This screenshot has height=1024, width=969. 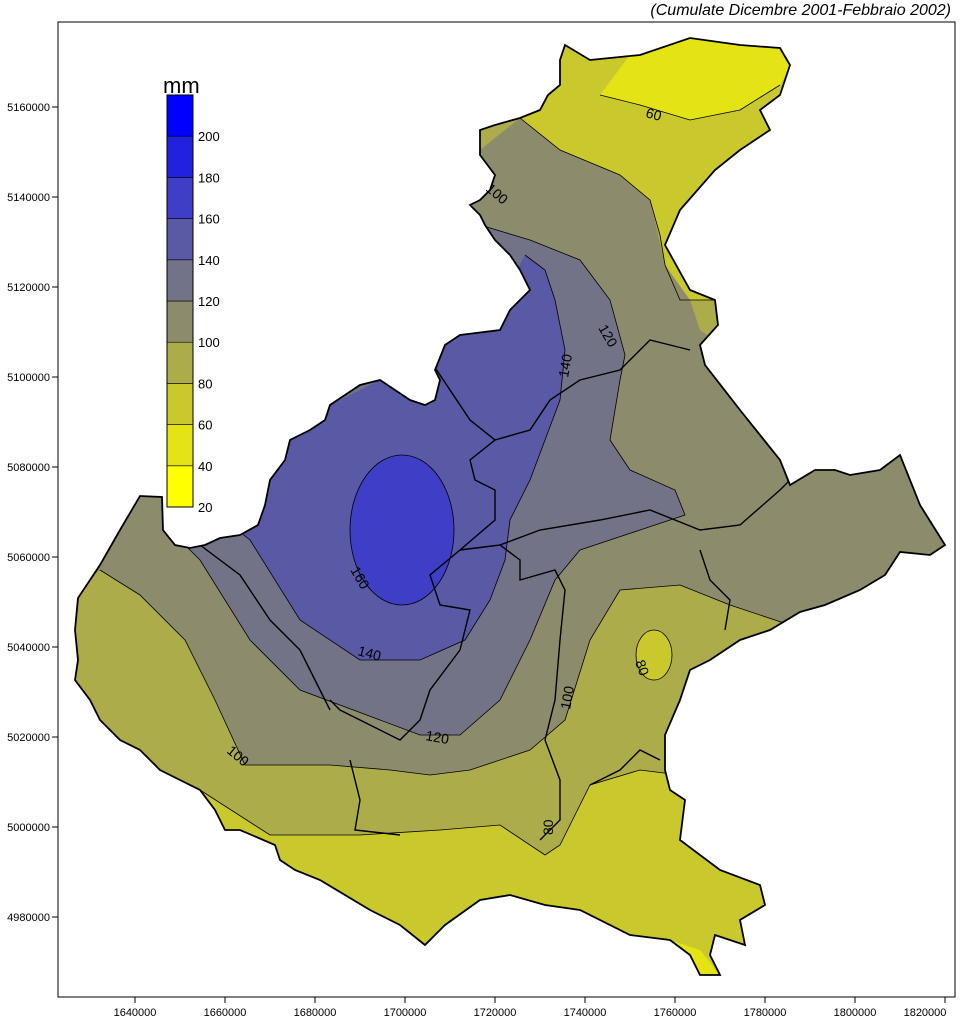 I want to click on contour-label: 60, so click(x=653, y=114).